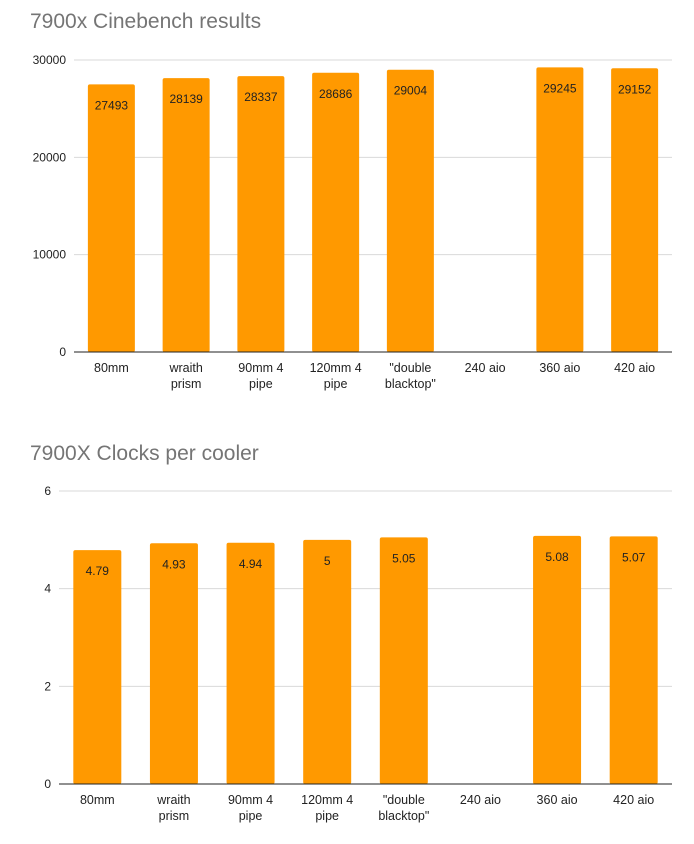 Image resolution: width=694 pixels, height=844 pixels. Describe the element at coordinates (98, 571) in the screenshot. I see `data-label: 4.79` at that location.